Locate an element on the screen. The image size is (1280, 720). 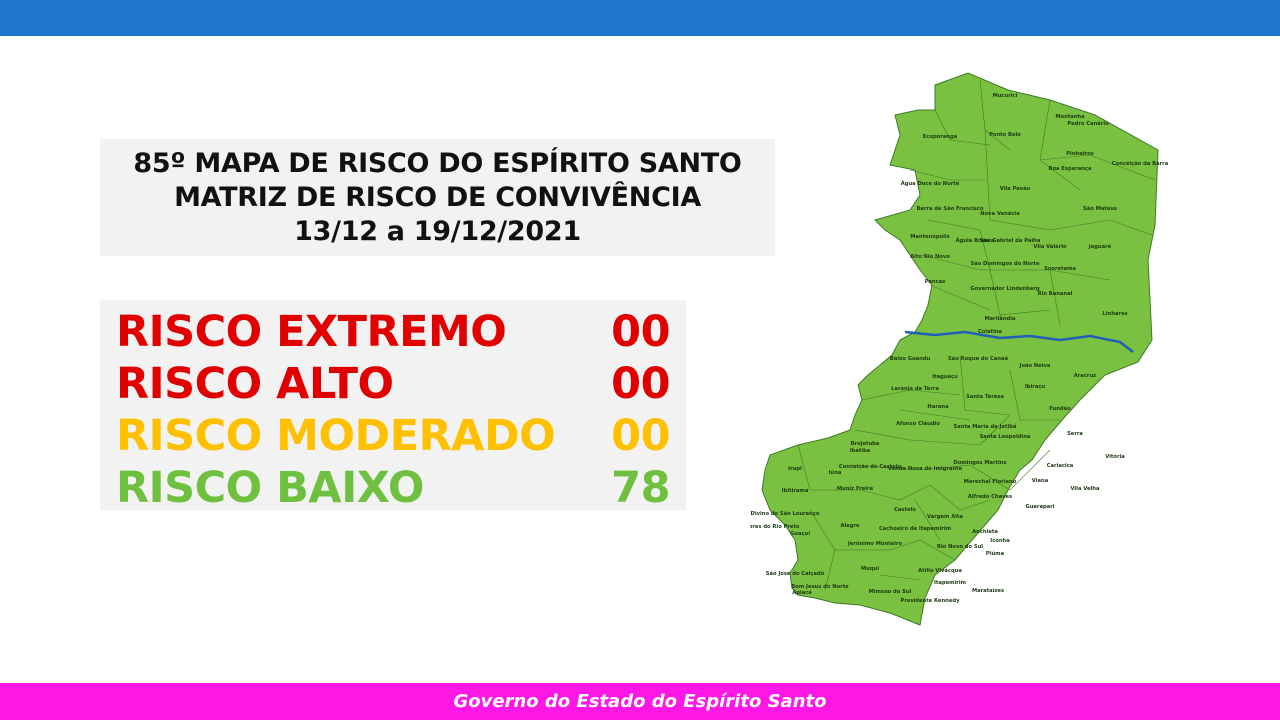
municipality-label: Afonso Cláudio is located at coordinates (918, 423).